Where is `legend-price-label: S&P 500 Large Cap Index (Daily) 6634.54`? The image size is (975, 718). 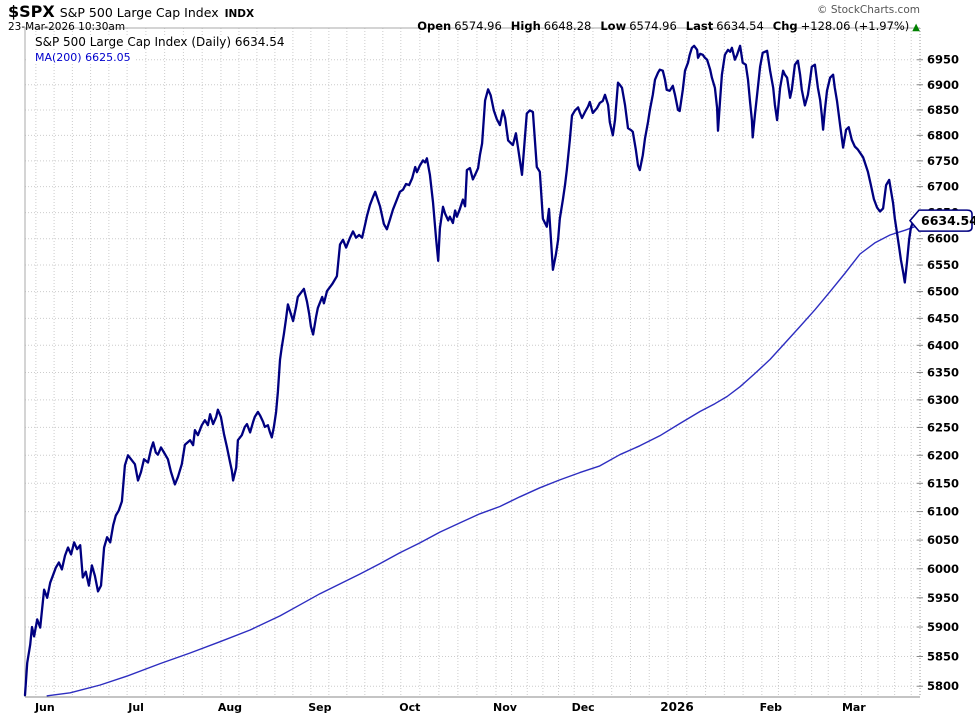 legend-price-label: S&P 500 Large Cap Index (Daily) 6634.54 is located at coordinates (160, 42).